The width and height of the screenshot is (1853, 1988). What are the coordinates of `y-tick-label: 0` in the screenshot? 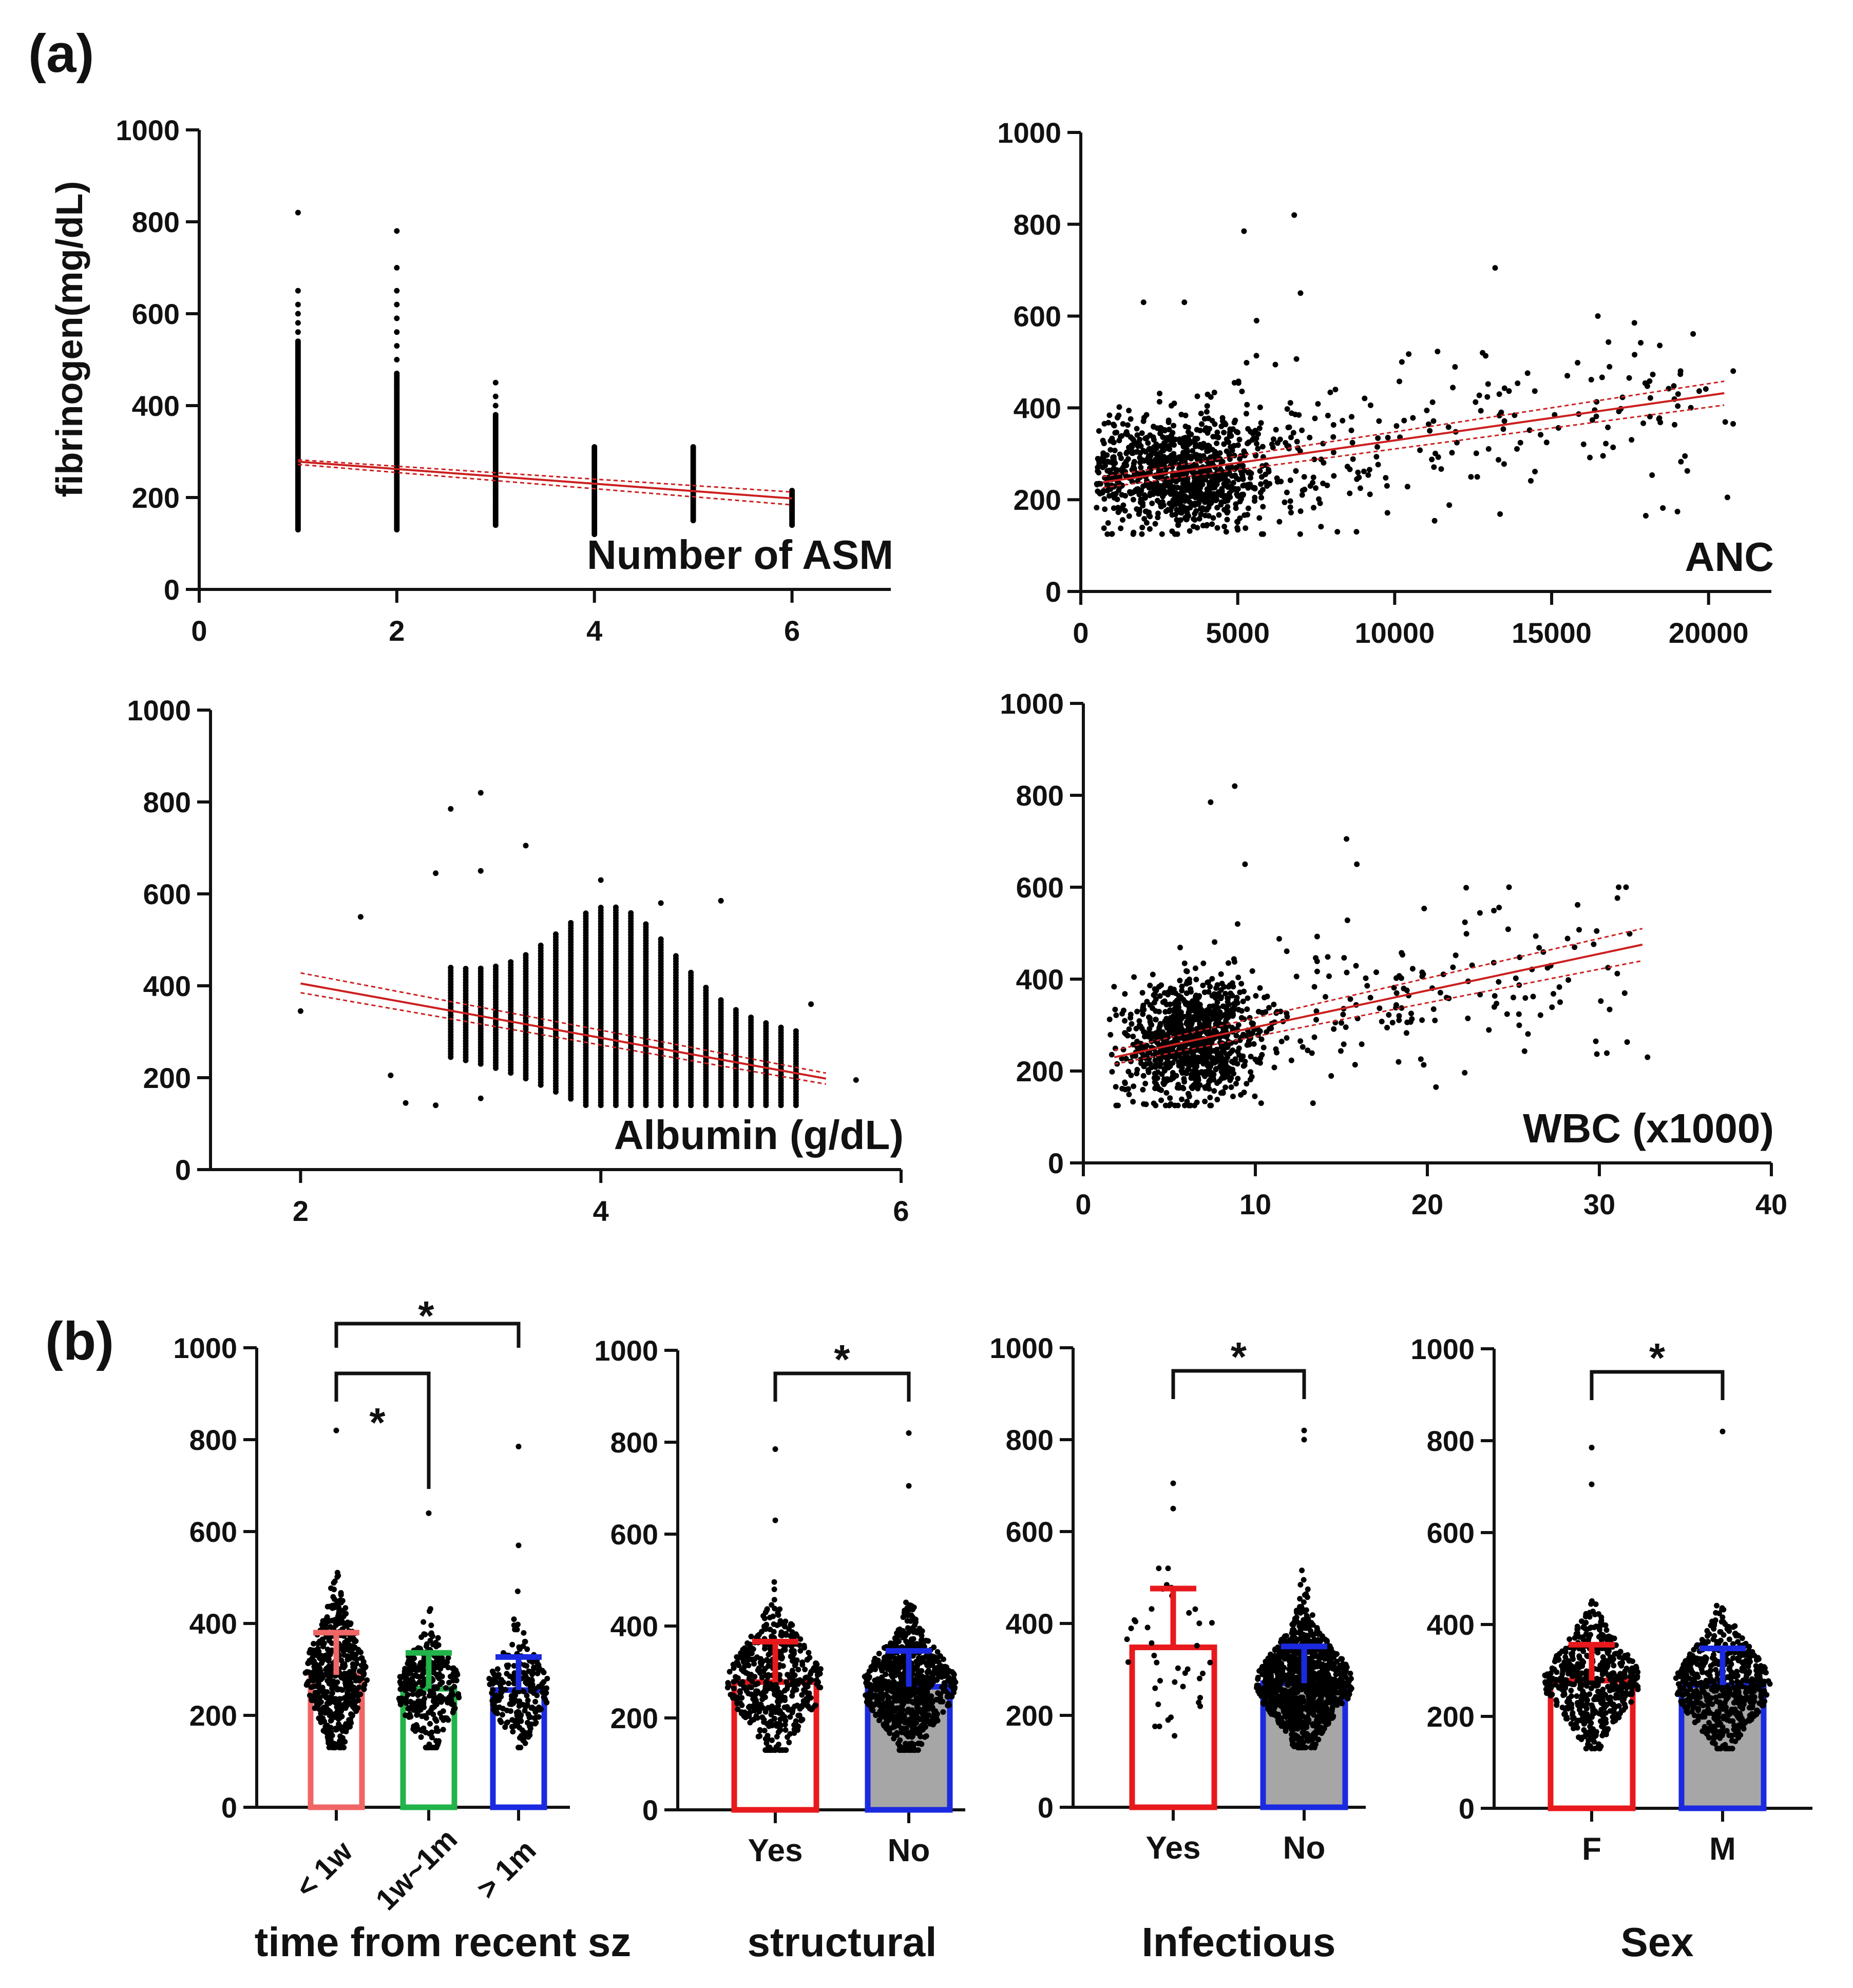 It's located at (229, 1808).